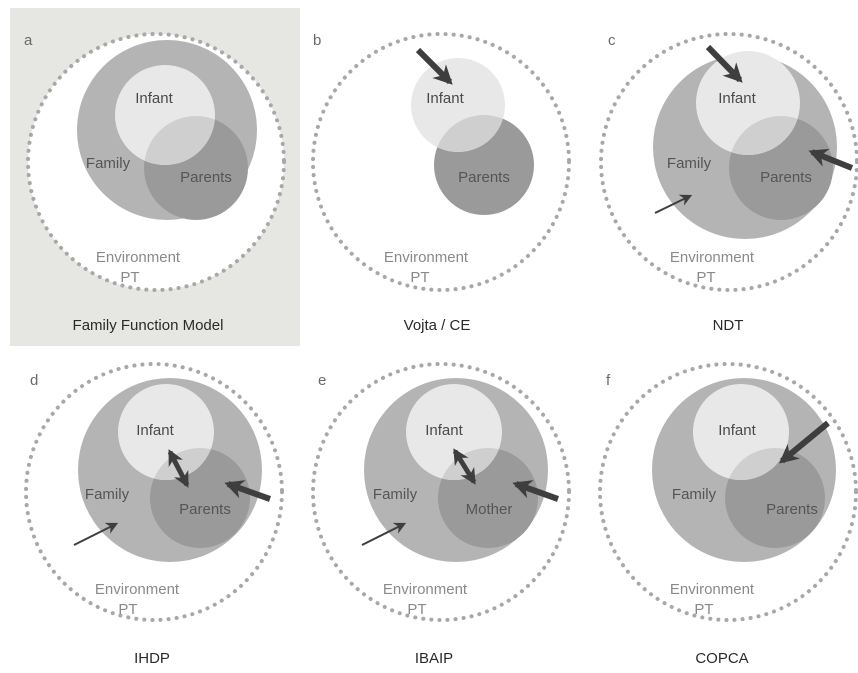 The image size is (858, 673). Describe the element at coordinates (322, 380) in the screenshot. I see `panel-letter: e` at that location.